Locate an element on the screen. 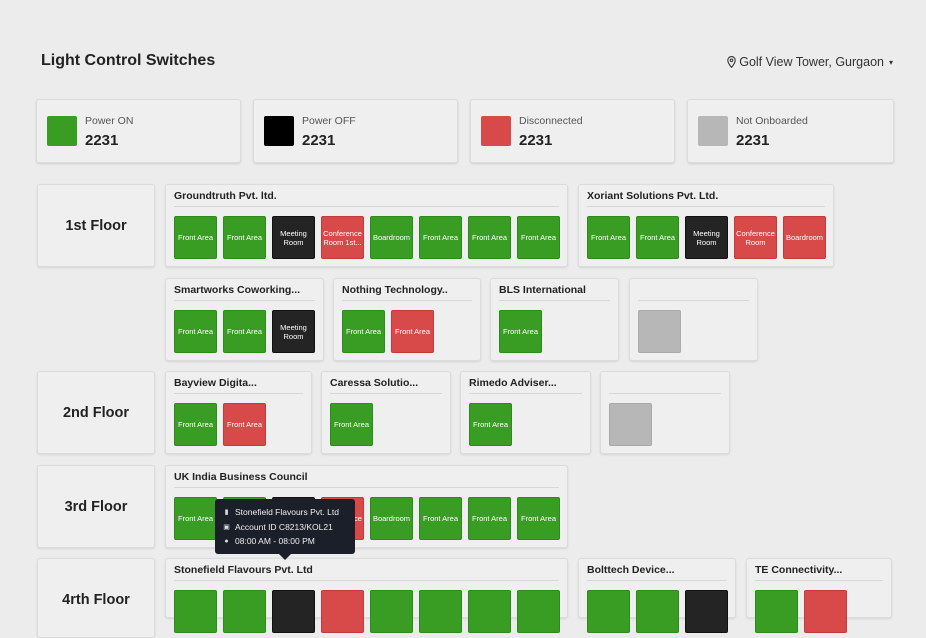 The image size is (926, 638). floor-label-1: 1st Floor is located at coordinates (96, 225).